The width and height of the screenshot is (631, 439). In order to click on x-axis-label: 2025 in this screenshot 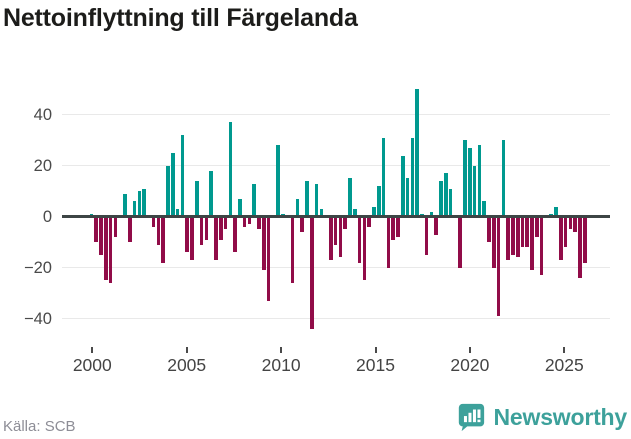, I will do `click(564, 365)`.